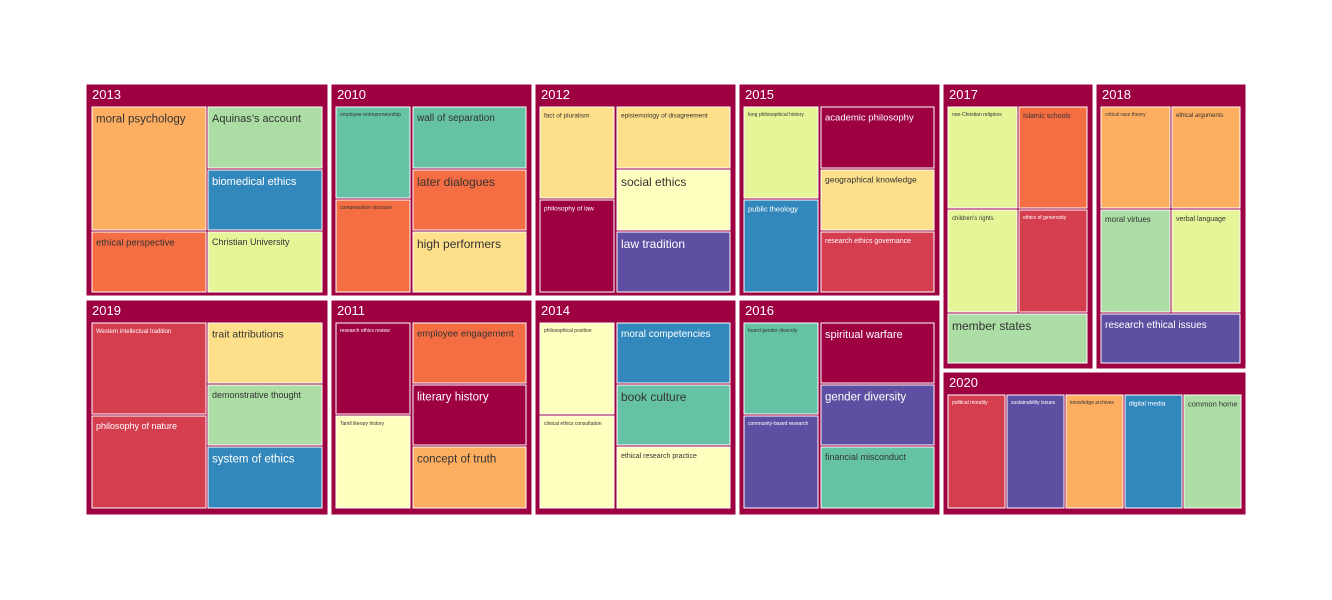  What do you see at coordinates (370, 115) in the screenshot?
I see `topic-label: employee entrepreneurship` at bounding box center [370, 115].